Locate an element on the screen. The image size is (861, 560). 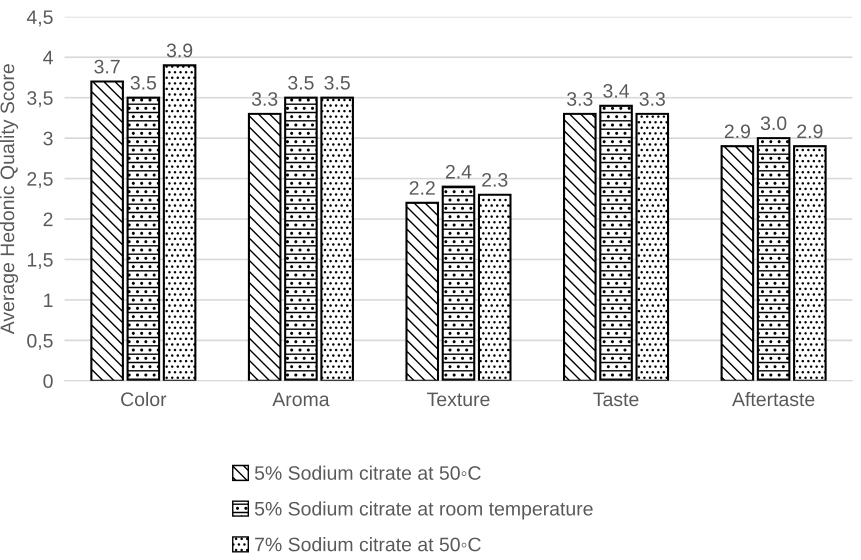
y-tick-label: 1 is located at coordinates (48, 300).